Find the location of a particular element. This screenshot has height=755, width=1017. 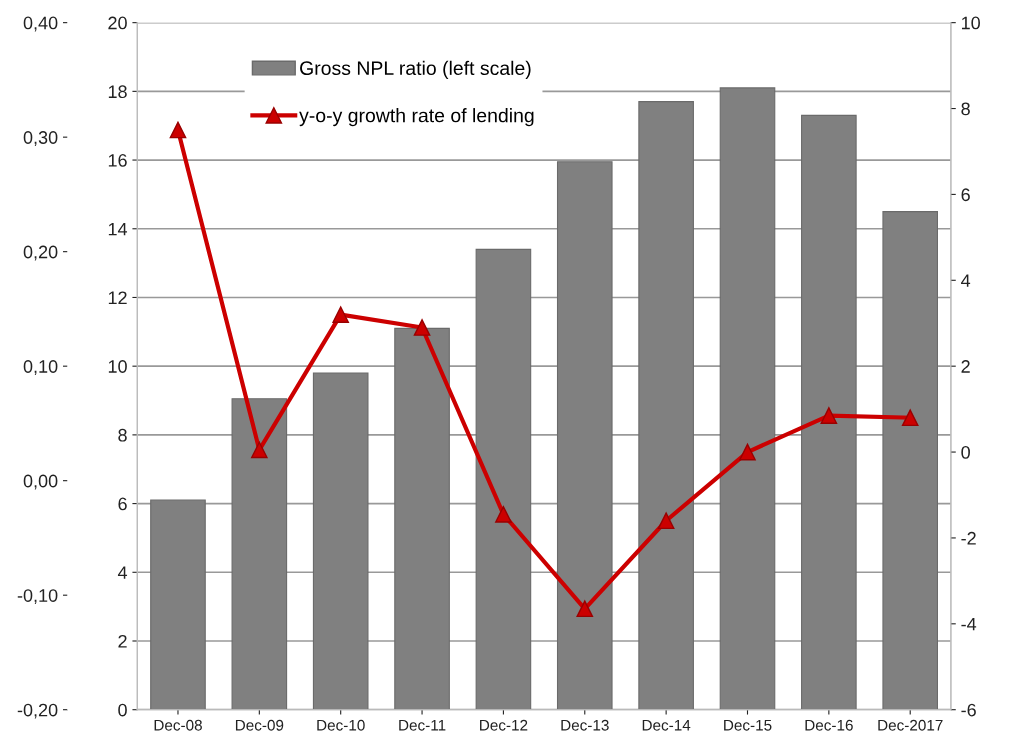

x-tick-label: Dec-2017 is located at coordinates (910, 725).